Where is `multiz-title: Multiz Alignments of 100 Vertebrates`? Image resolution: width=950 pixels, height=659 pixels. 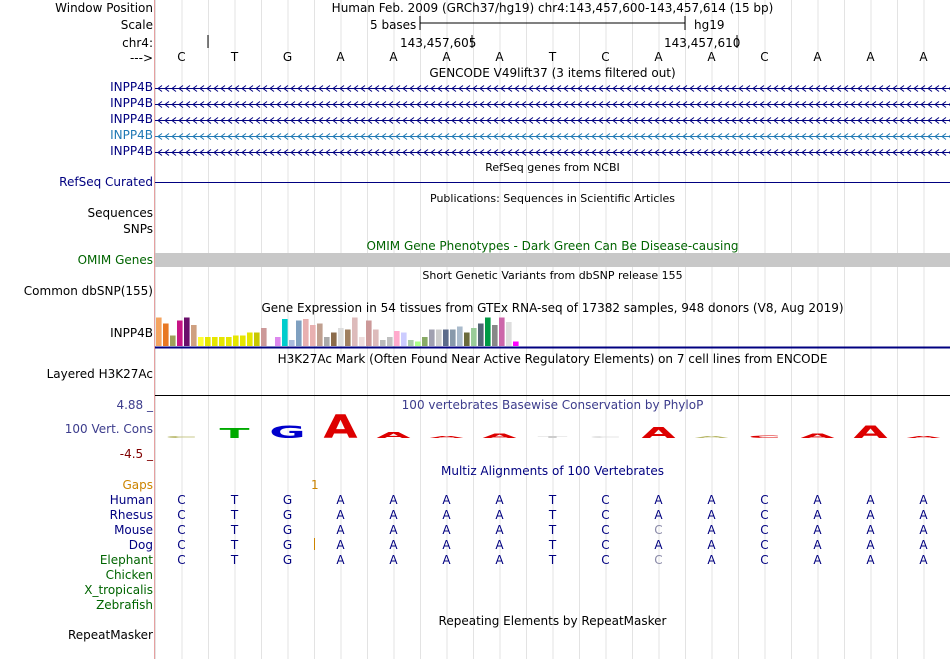 multiz-title: Multiz Alignments of 100 Vertebrates is located at coordinates (552, 471).